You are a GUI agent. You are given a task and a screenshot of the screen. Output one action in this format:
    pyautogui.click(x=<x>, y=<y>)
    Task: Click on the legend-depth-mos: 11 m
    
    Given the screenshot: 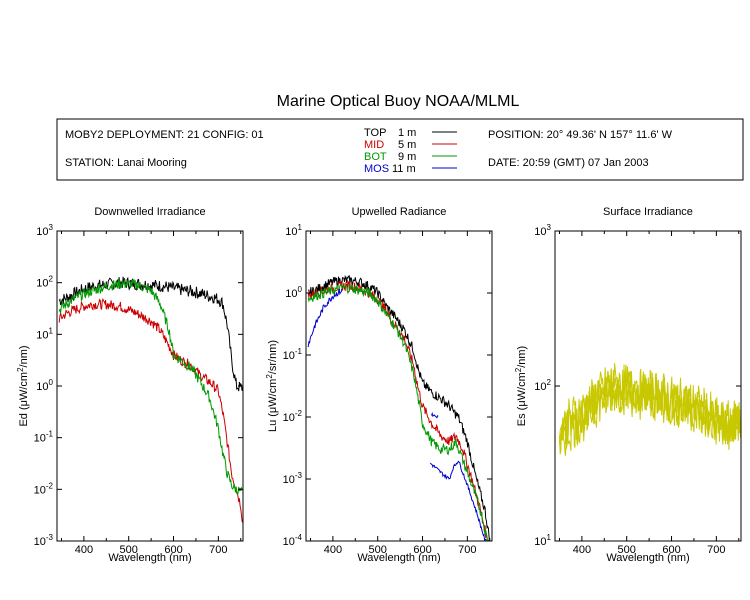 What is the action you would take?
    pyautogui.click(x=404, y=169)
    